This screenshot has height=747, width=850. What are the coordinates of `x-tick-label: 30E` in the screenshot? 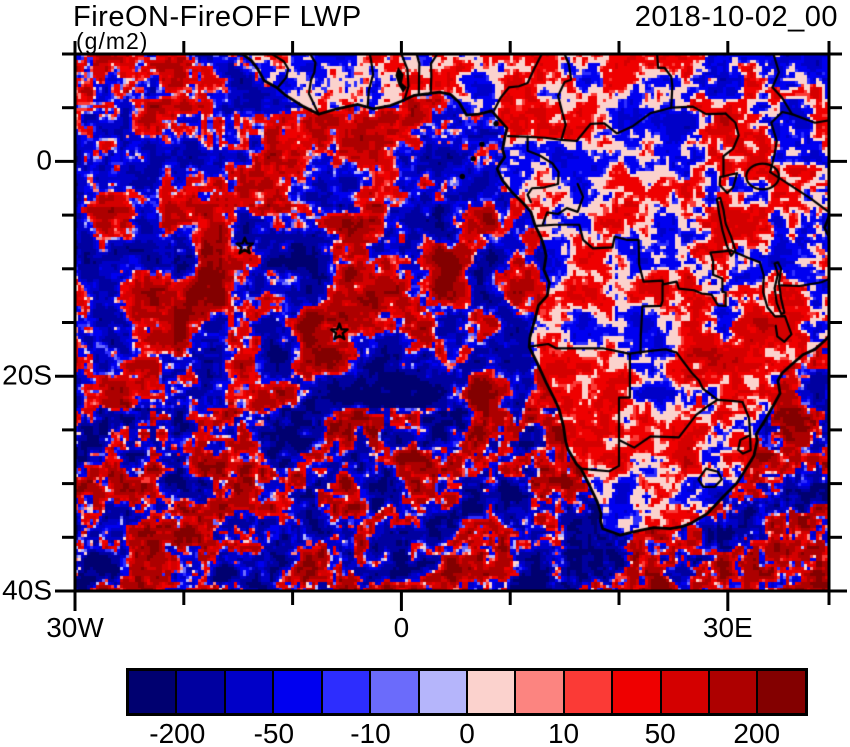 It's located at (727, 627).